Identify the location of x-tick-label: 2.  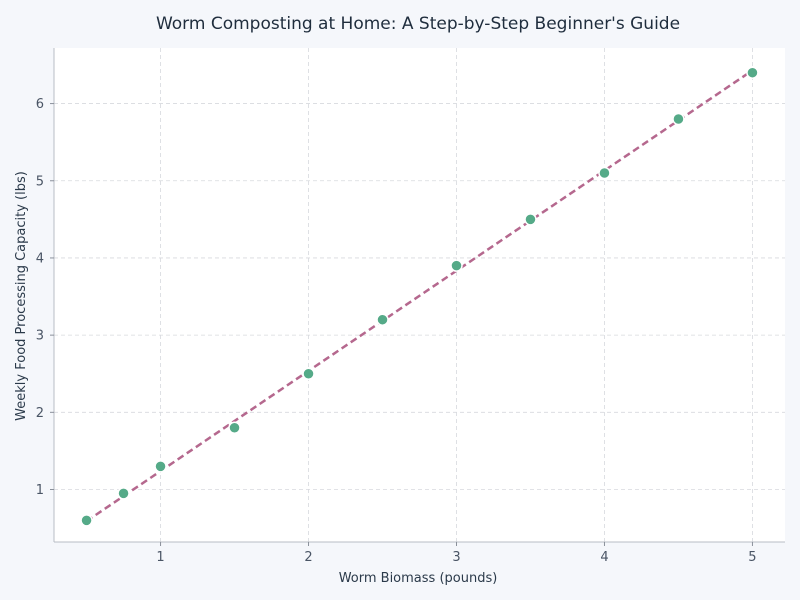
(308, 557).